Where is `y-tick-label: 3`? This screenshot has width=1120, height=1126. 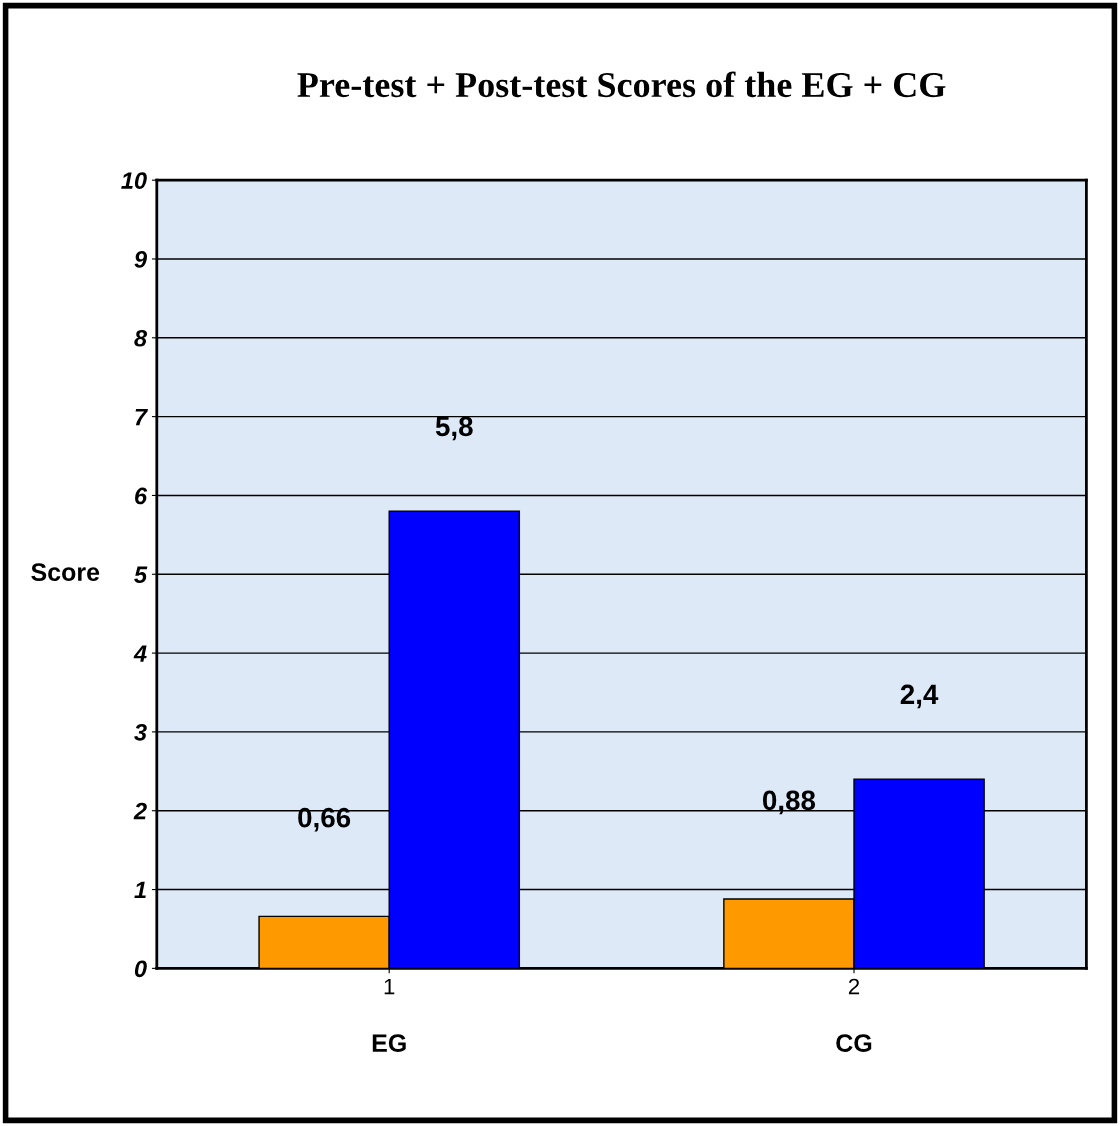 y-tick-label: 3 is located at coordinates (140, 732).